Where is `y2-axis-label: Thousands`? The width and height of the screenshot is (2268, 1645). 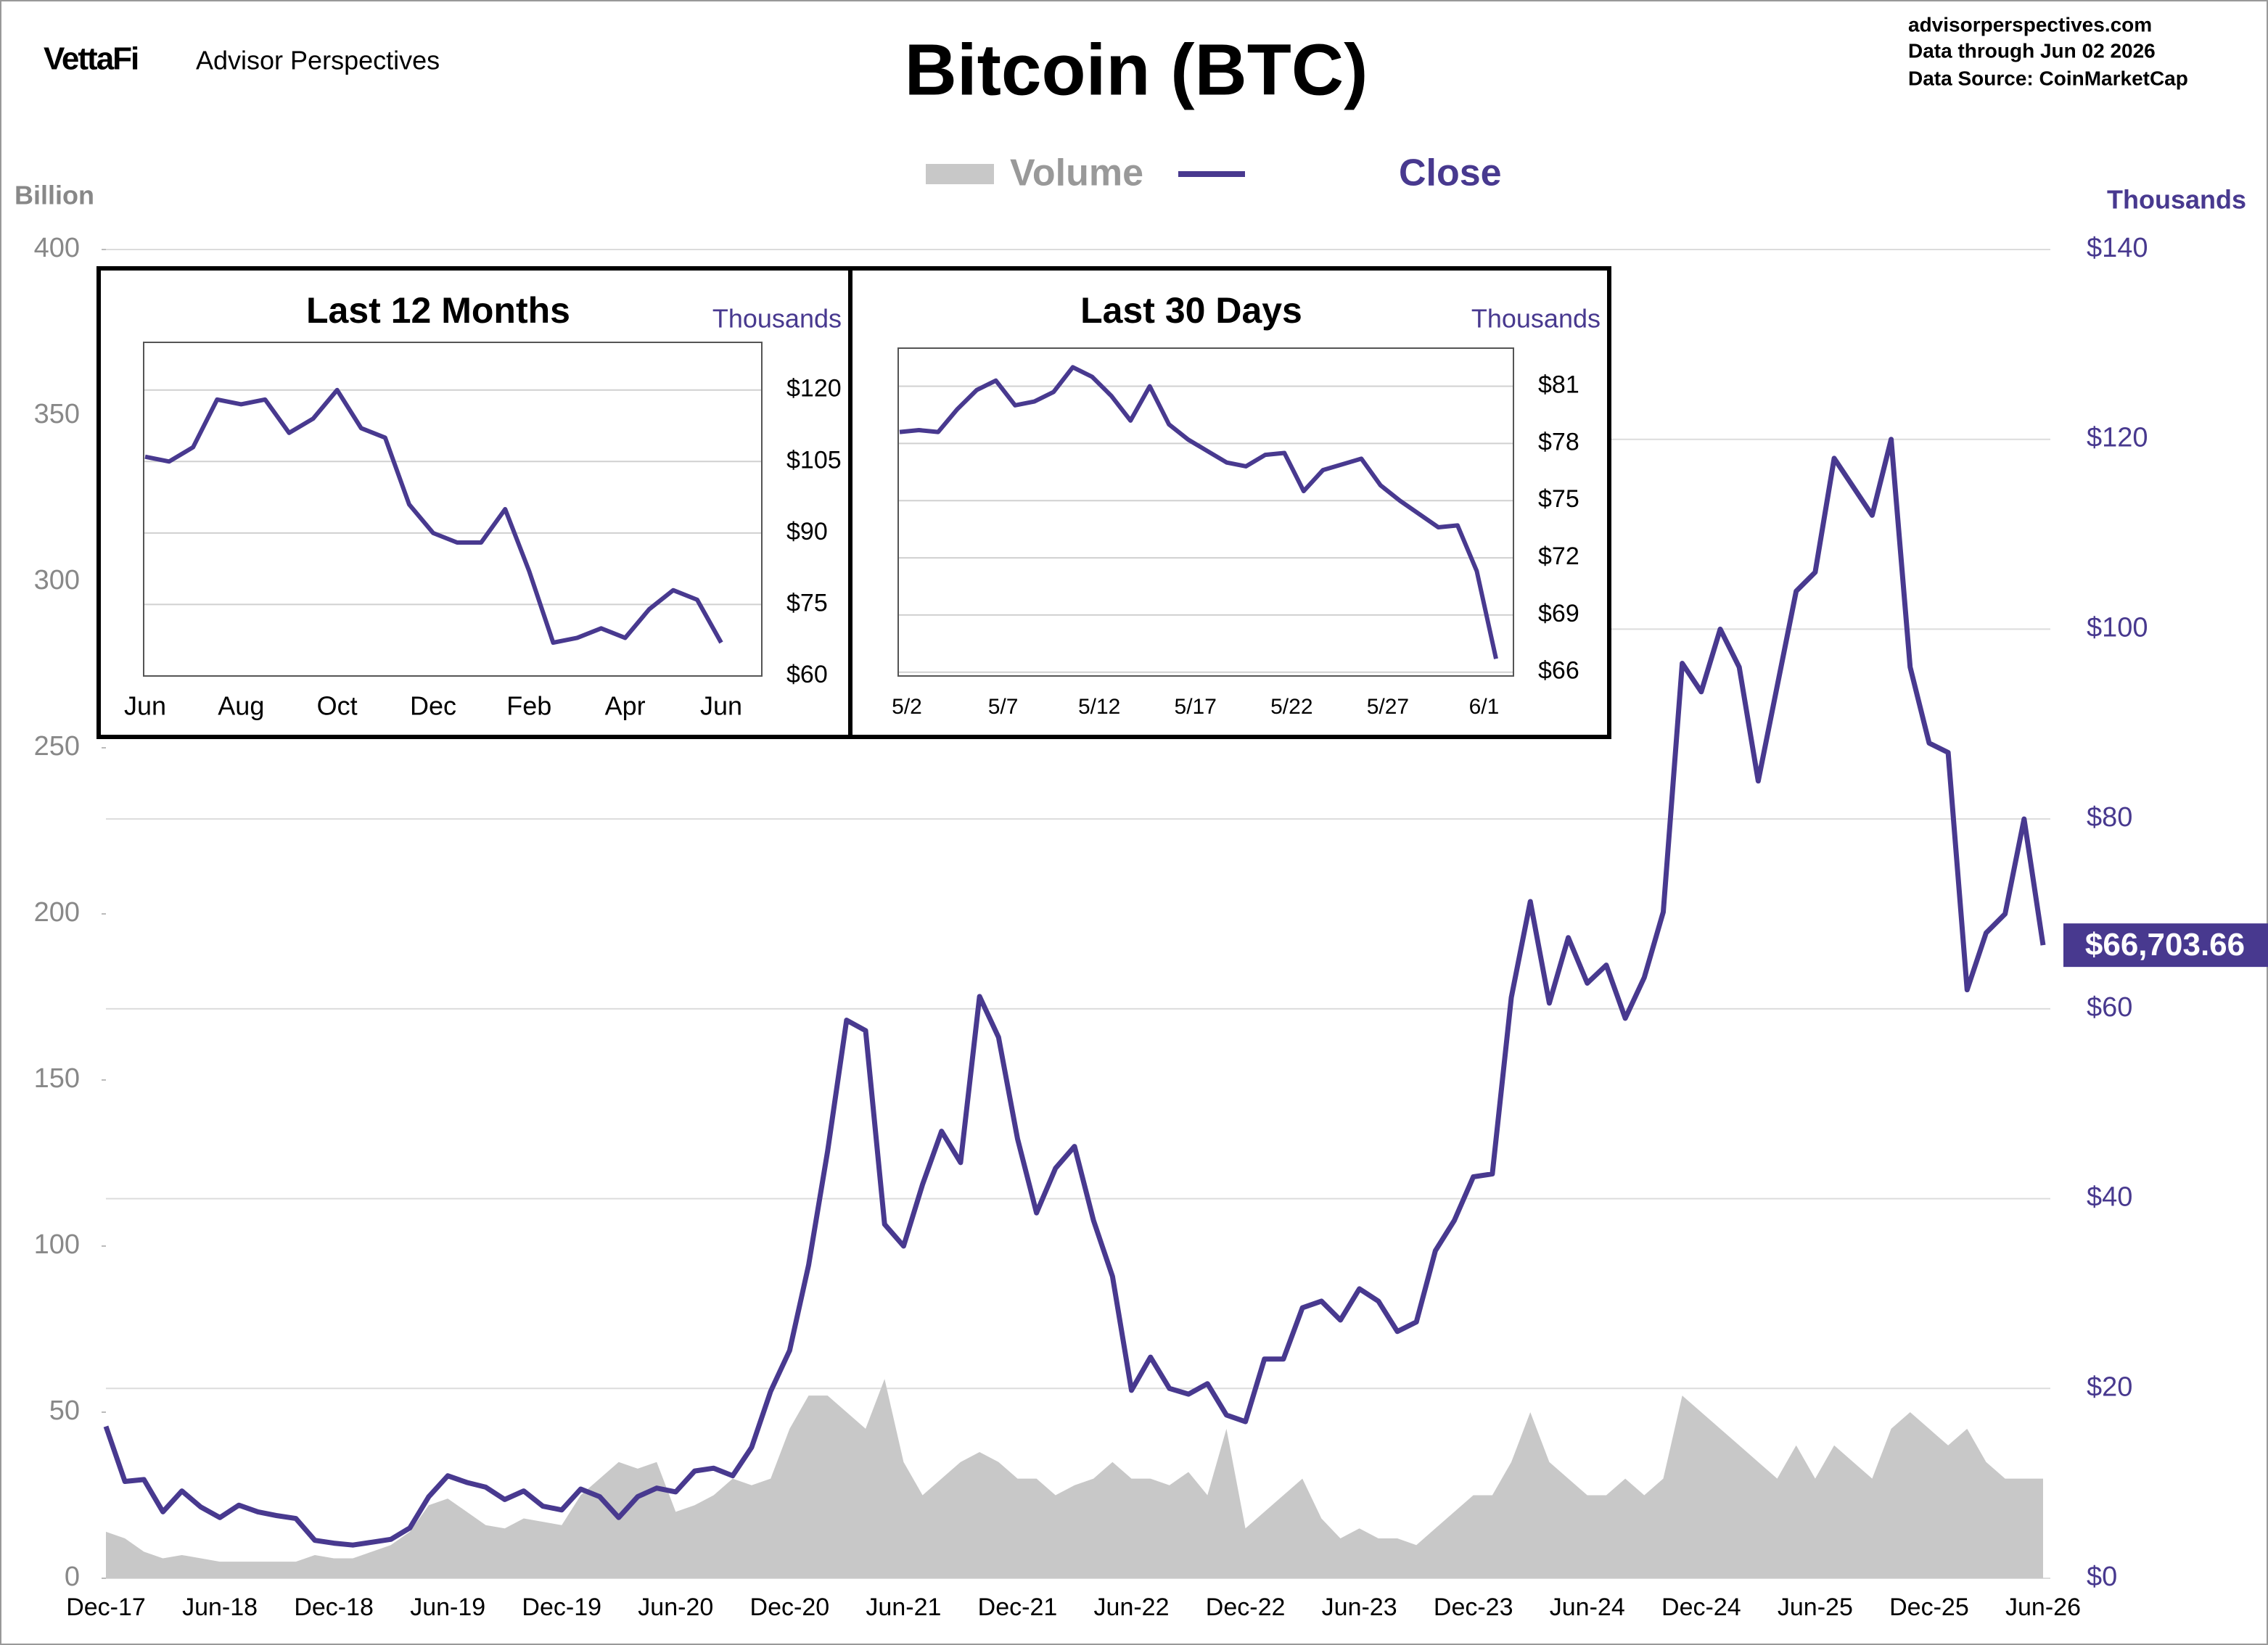
y2-axis-label: Thousands is located at coordinates (2177, 200).